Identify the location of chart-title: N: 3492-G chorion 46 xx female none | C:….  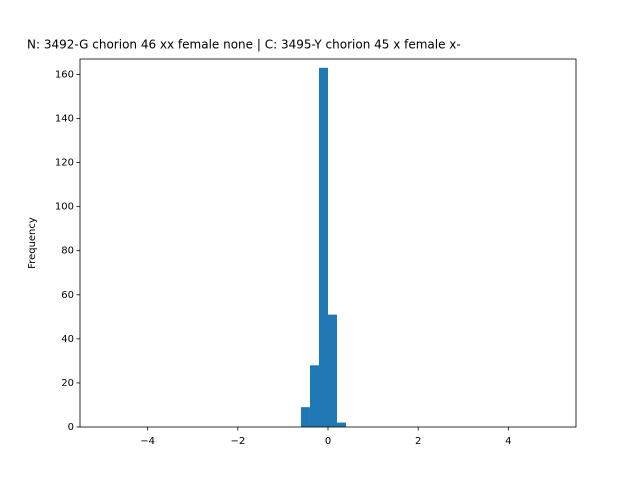
(244, 45).